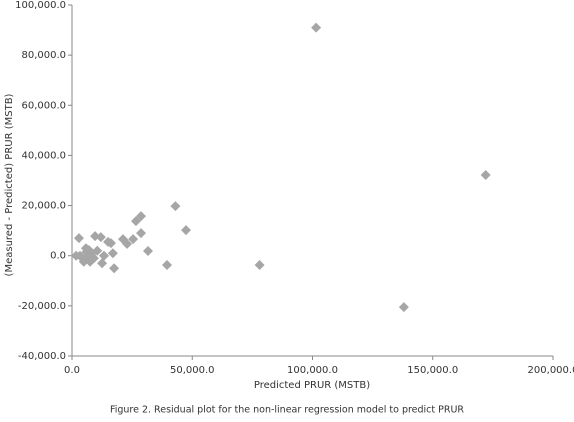 This screenshot has height=422, width=574. I want to click on y-tick-label: 80,000.0, so click(43, 55).